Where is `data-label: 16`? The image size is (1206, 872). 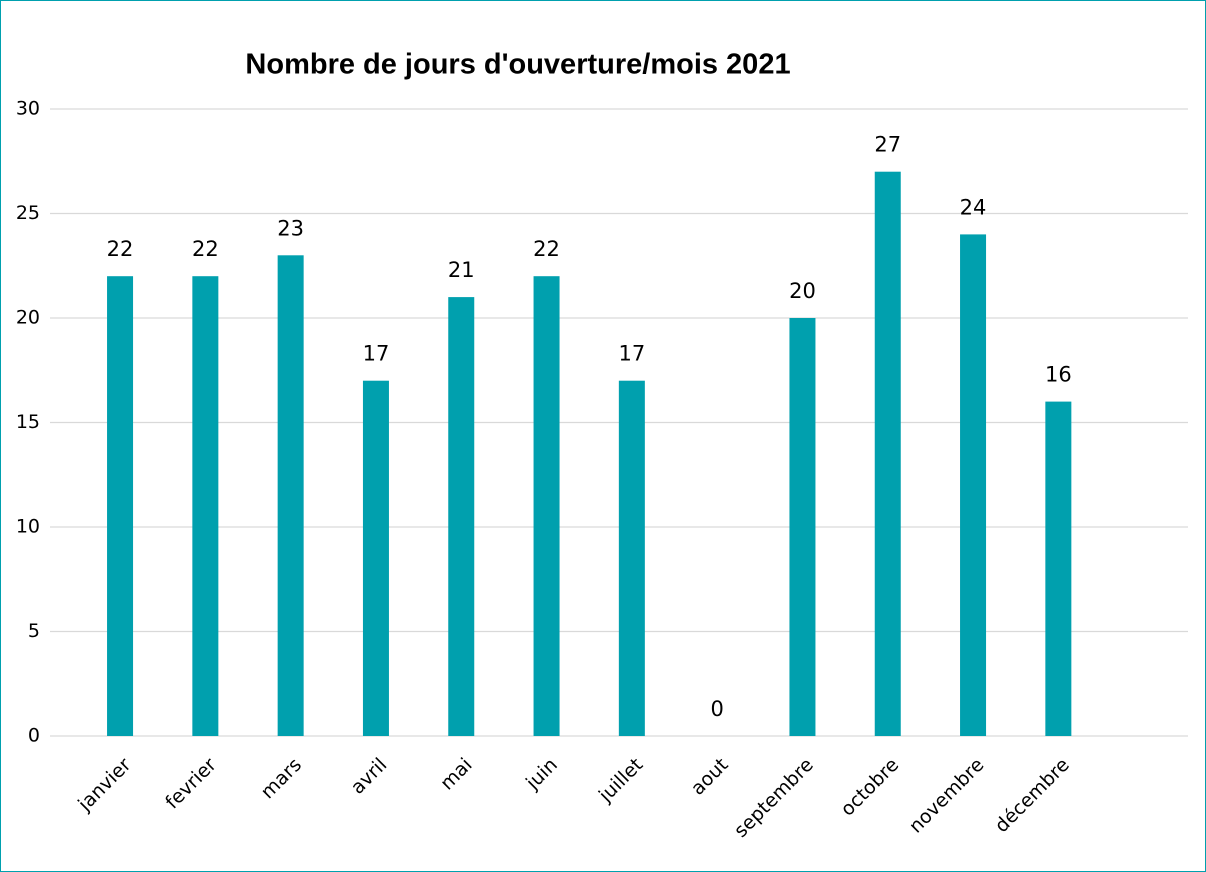 data-label: 16 is located at coordinates (1058, 375).